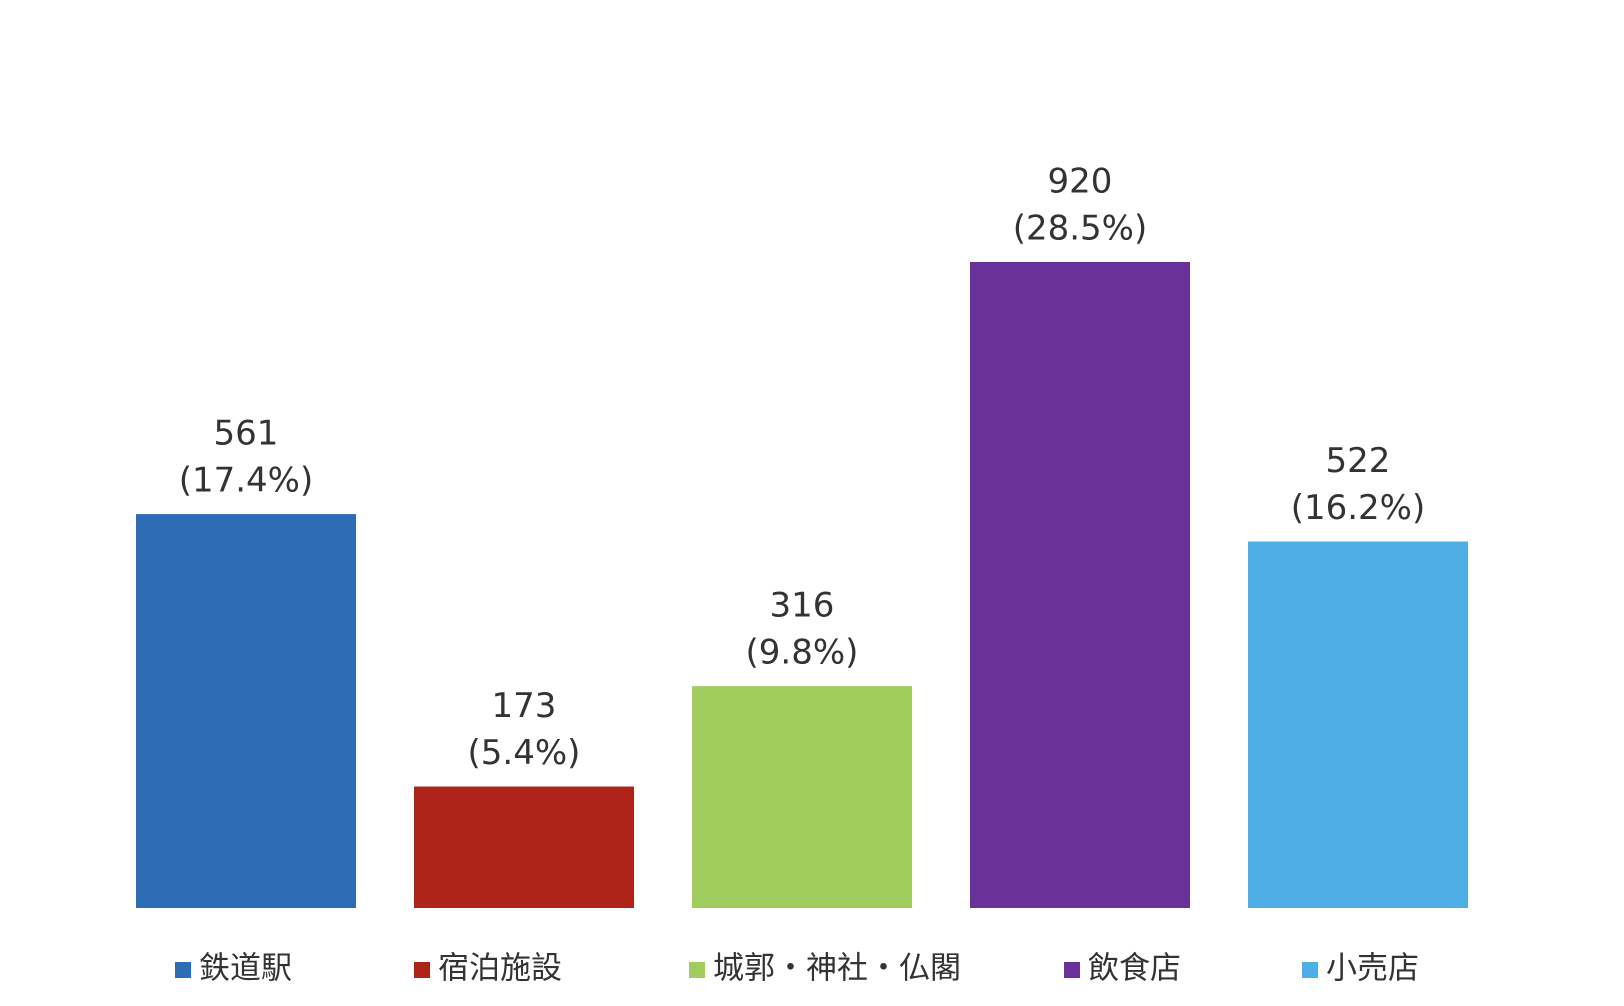 The height and width of the screenshot is (1006, 1624). I want to click on percent-label: (5.4%), so click(524, 753).